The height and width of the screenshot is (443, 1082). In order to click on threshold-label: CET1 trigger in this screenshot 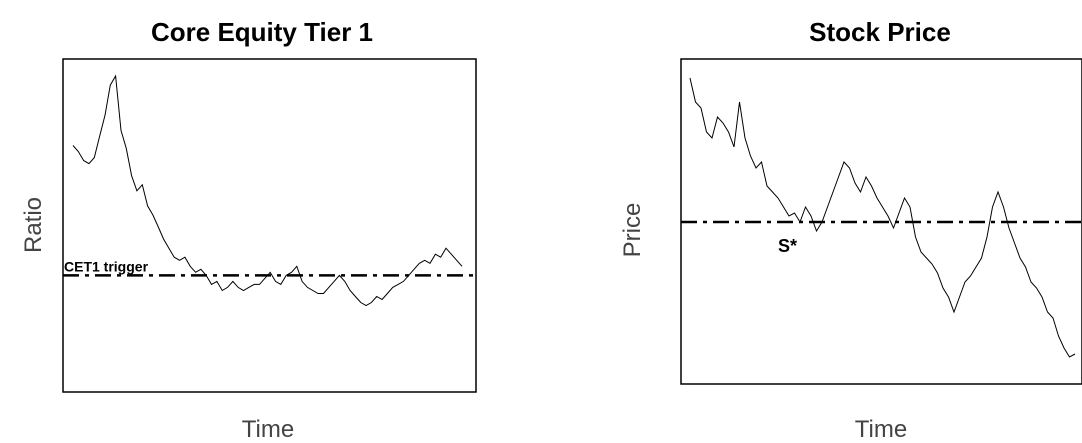, I will do `click(106, 266)`.